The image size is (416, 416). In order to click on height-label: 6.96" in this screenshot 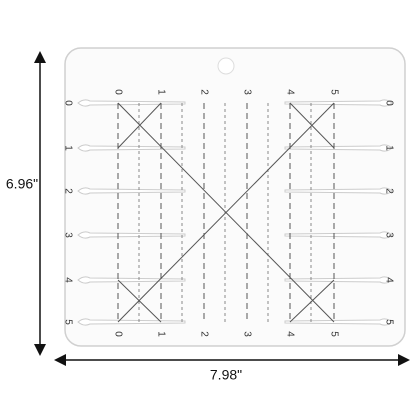, I will do `click(22, 184)`.